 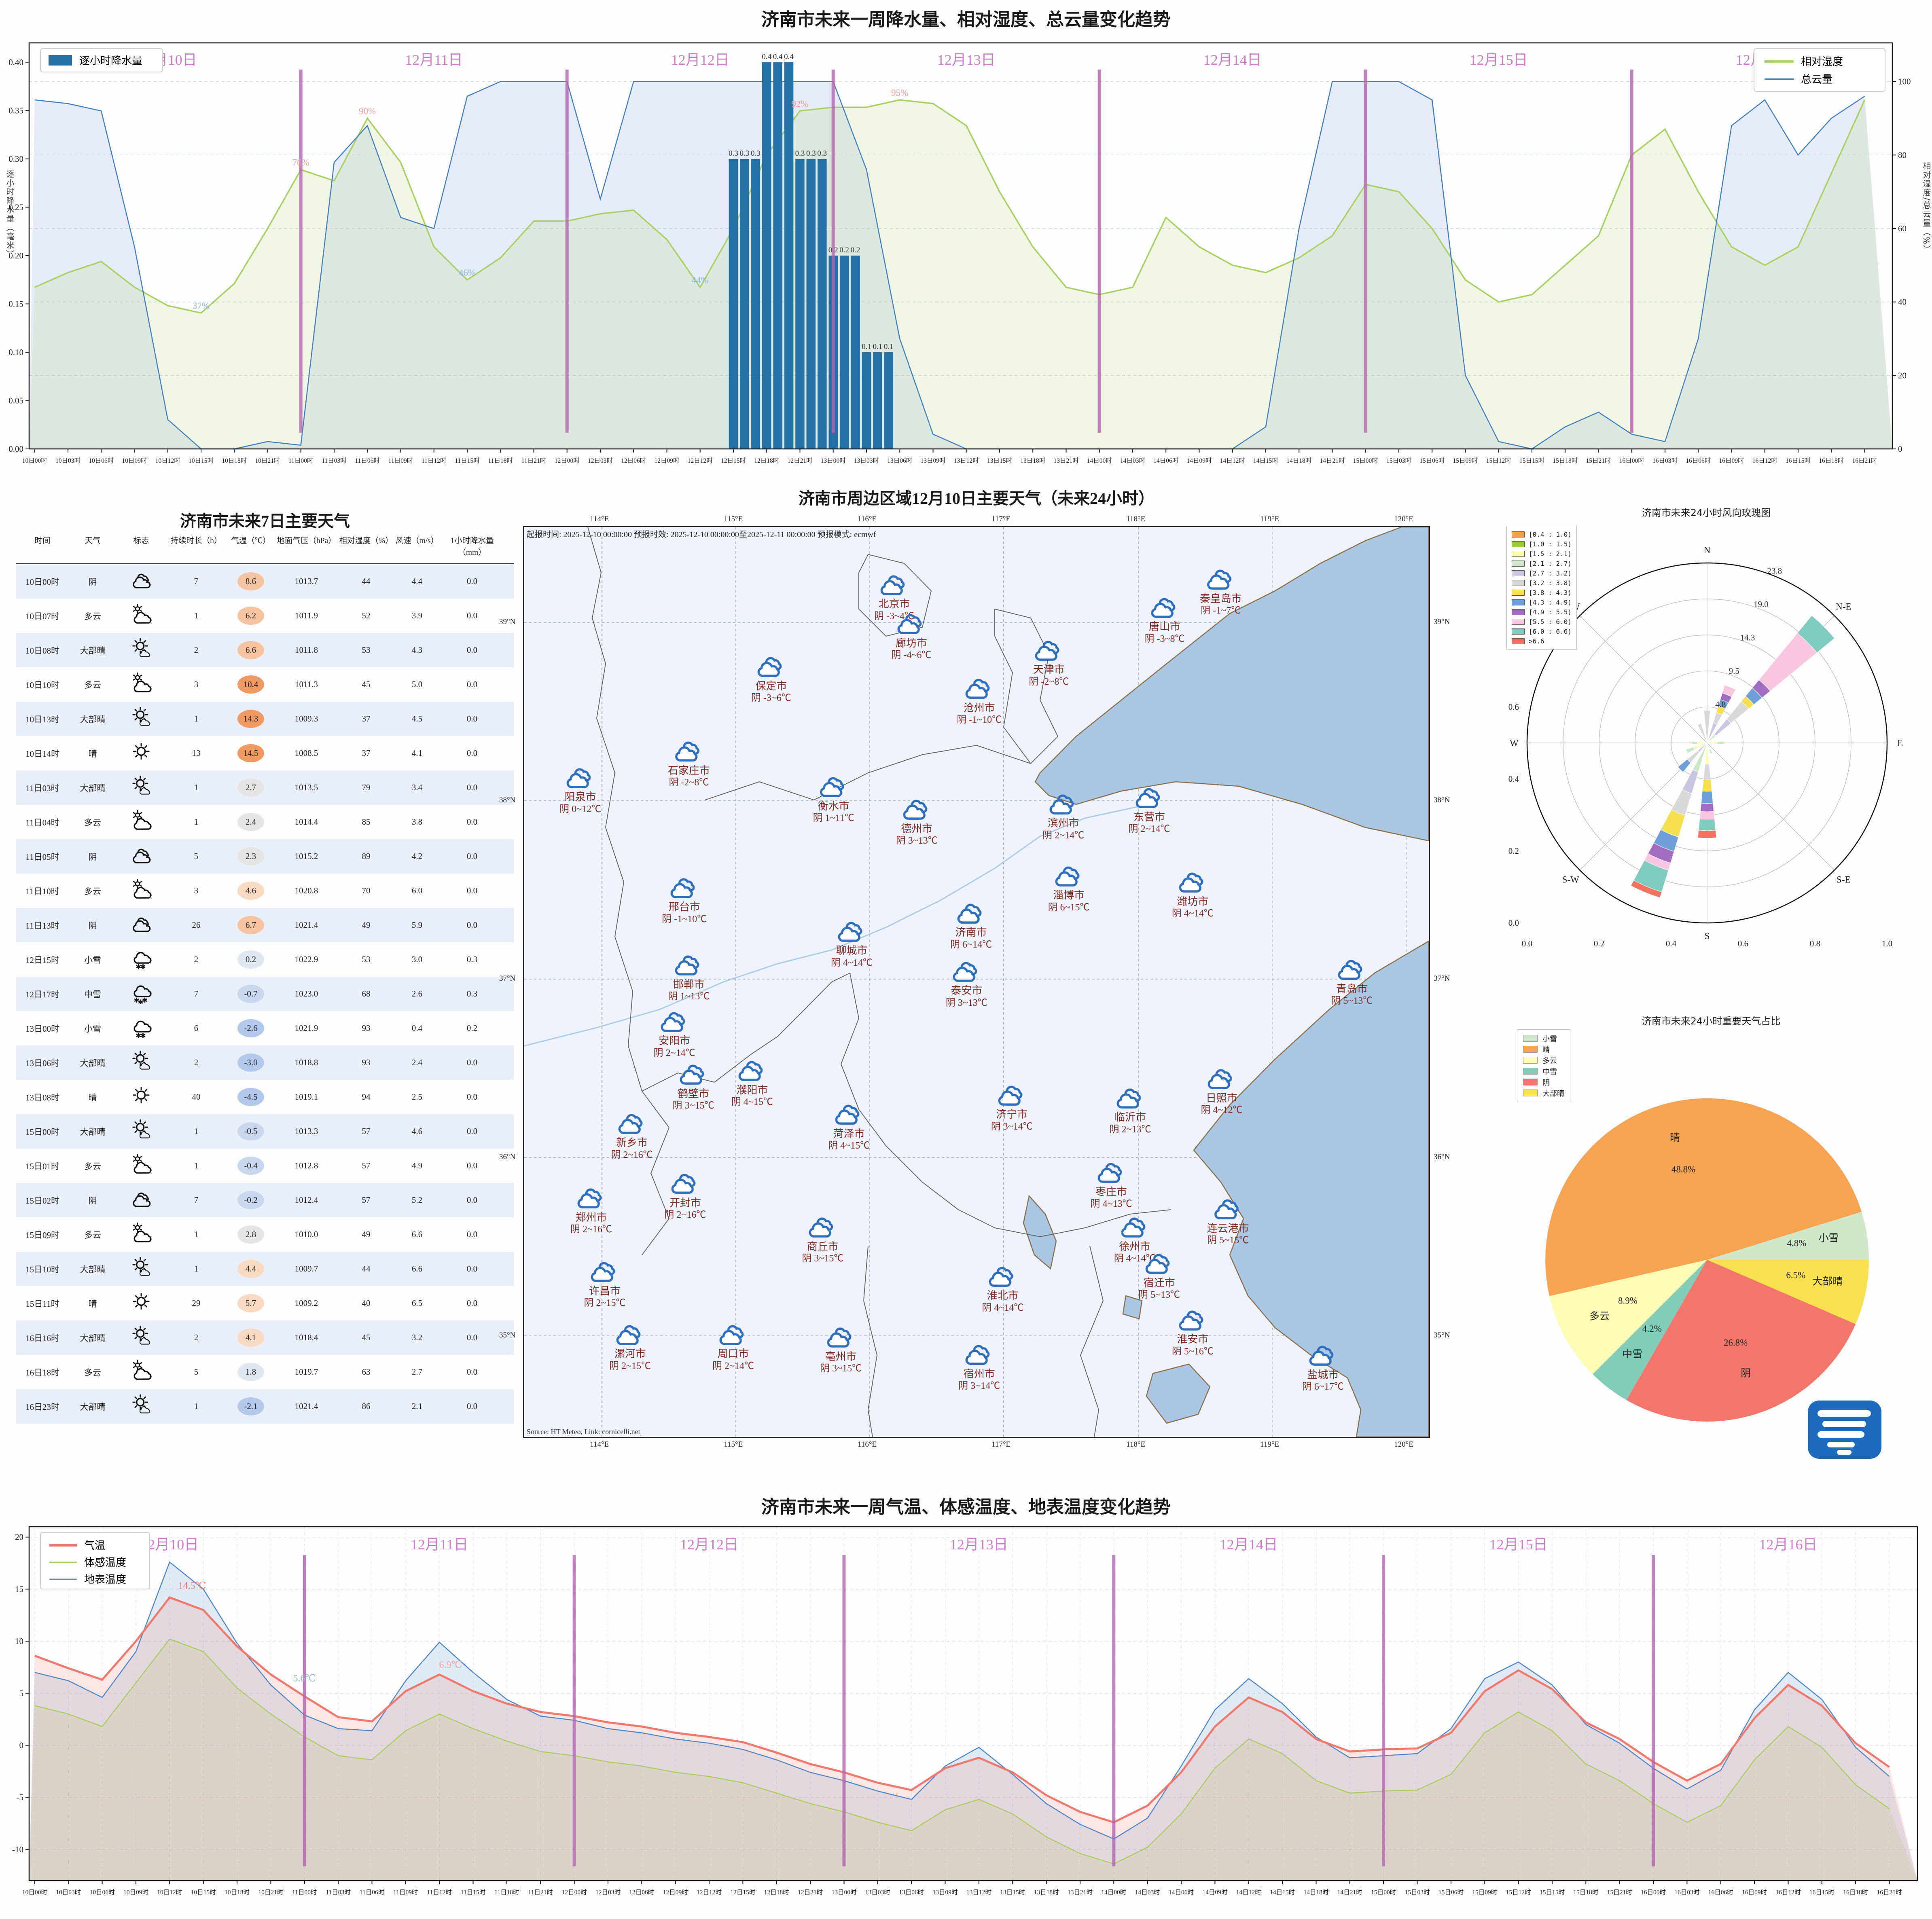 I want to click on cell-duration: 5, so click(x=196, y=856).